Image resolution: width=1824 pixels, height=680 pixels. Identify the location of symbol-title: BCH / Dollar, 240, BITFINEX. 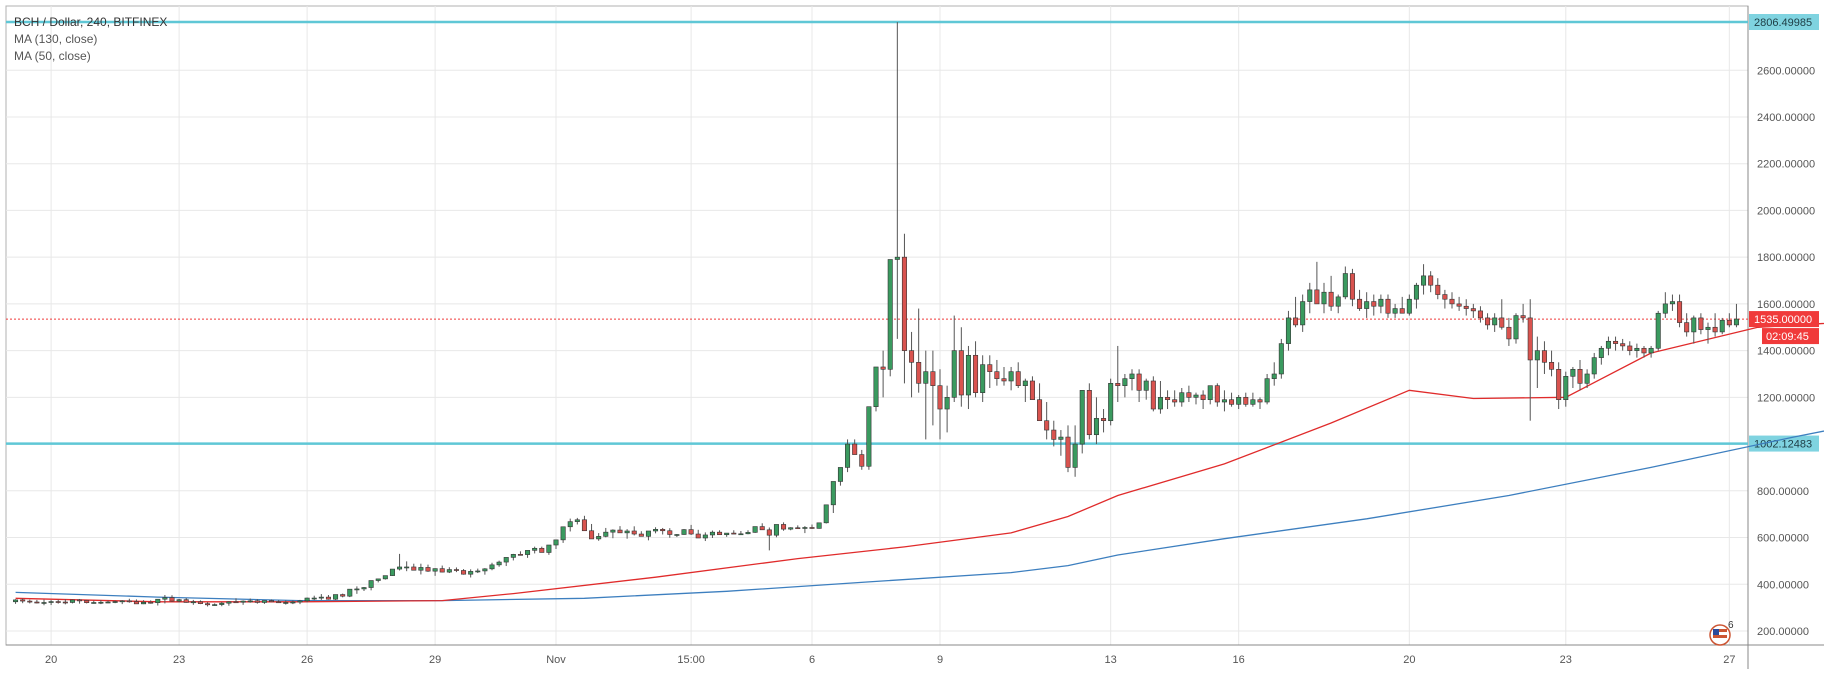
(91, 22).